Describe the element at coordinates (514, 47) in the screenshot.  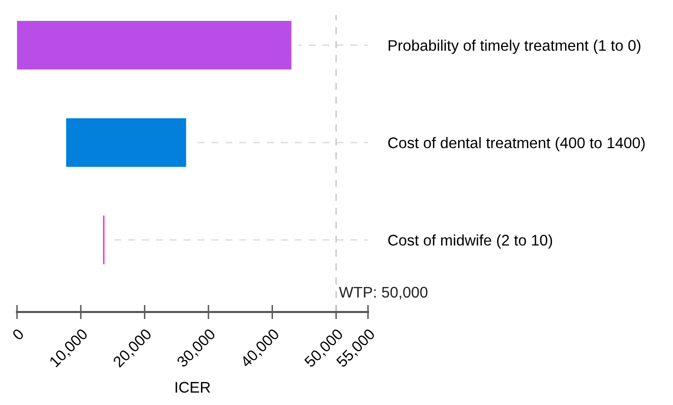
I see `y-tick-label: Probability of timely treatment (1 to 0)` at that location.